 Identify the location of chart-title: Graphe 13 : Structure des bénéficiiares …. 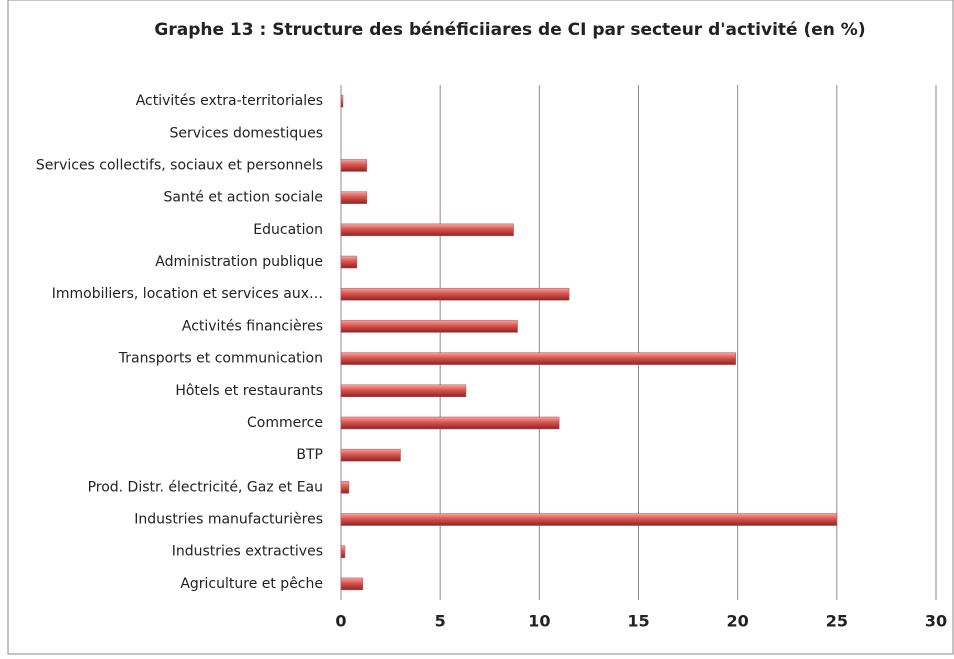
(509, 30).